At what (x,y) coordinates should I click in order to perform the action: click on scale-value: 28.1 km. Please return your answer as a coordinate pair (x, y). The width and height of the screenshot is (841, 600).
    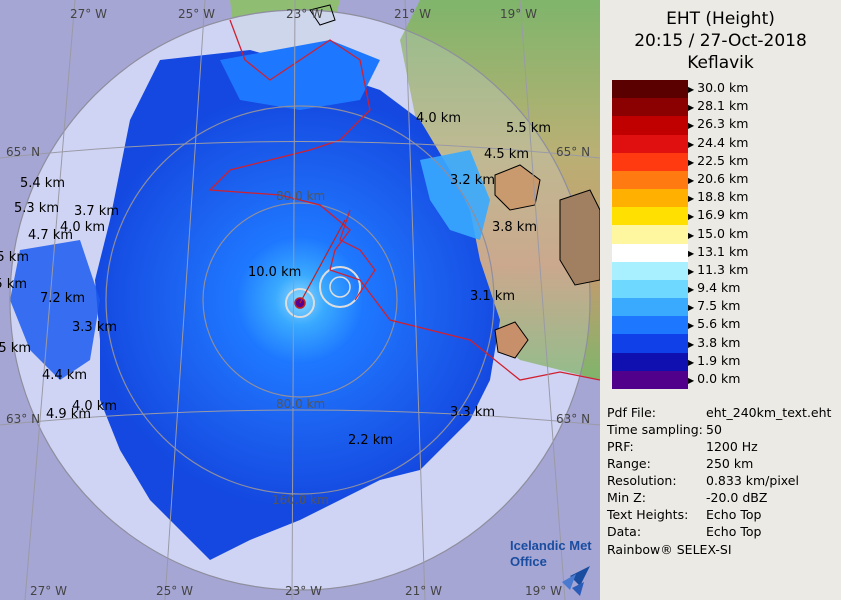
    Looking at the image, I should click on (723, 106).